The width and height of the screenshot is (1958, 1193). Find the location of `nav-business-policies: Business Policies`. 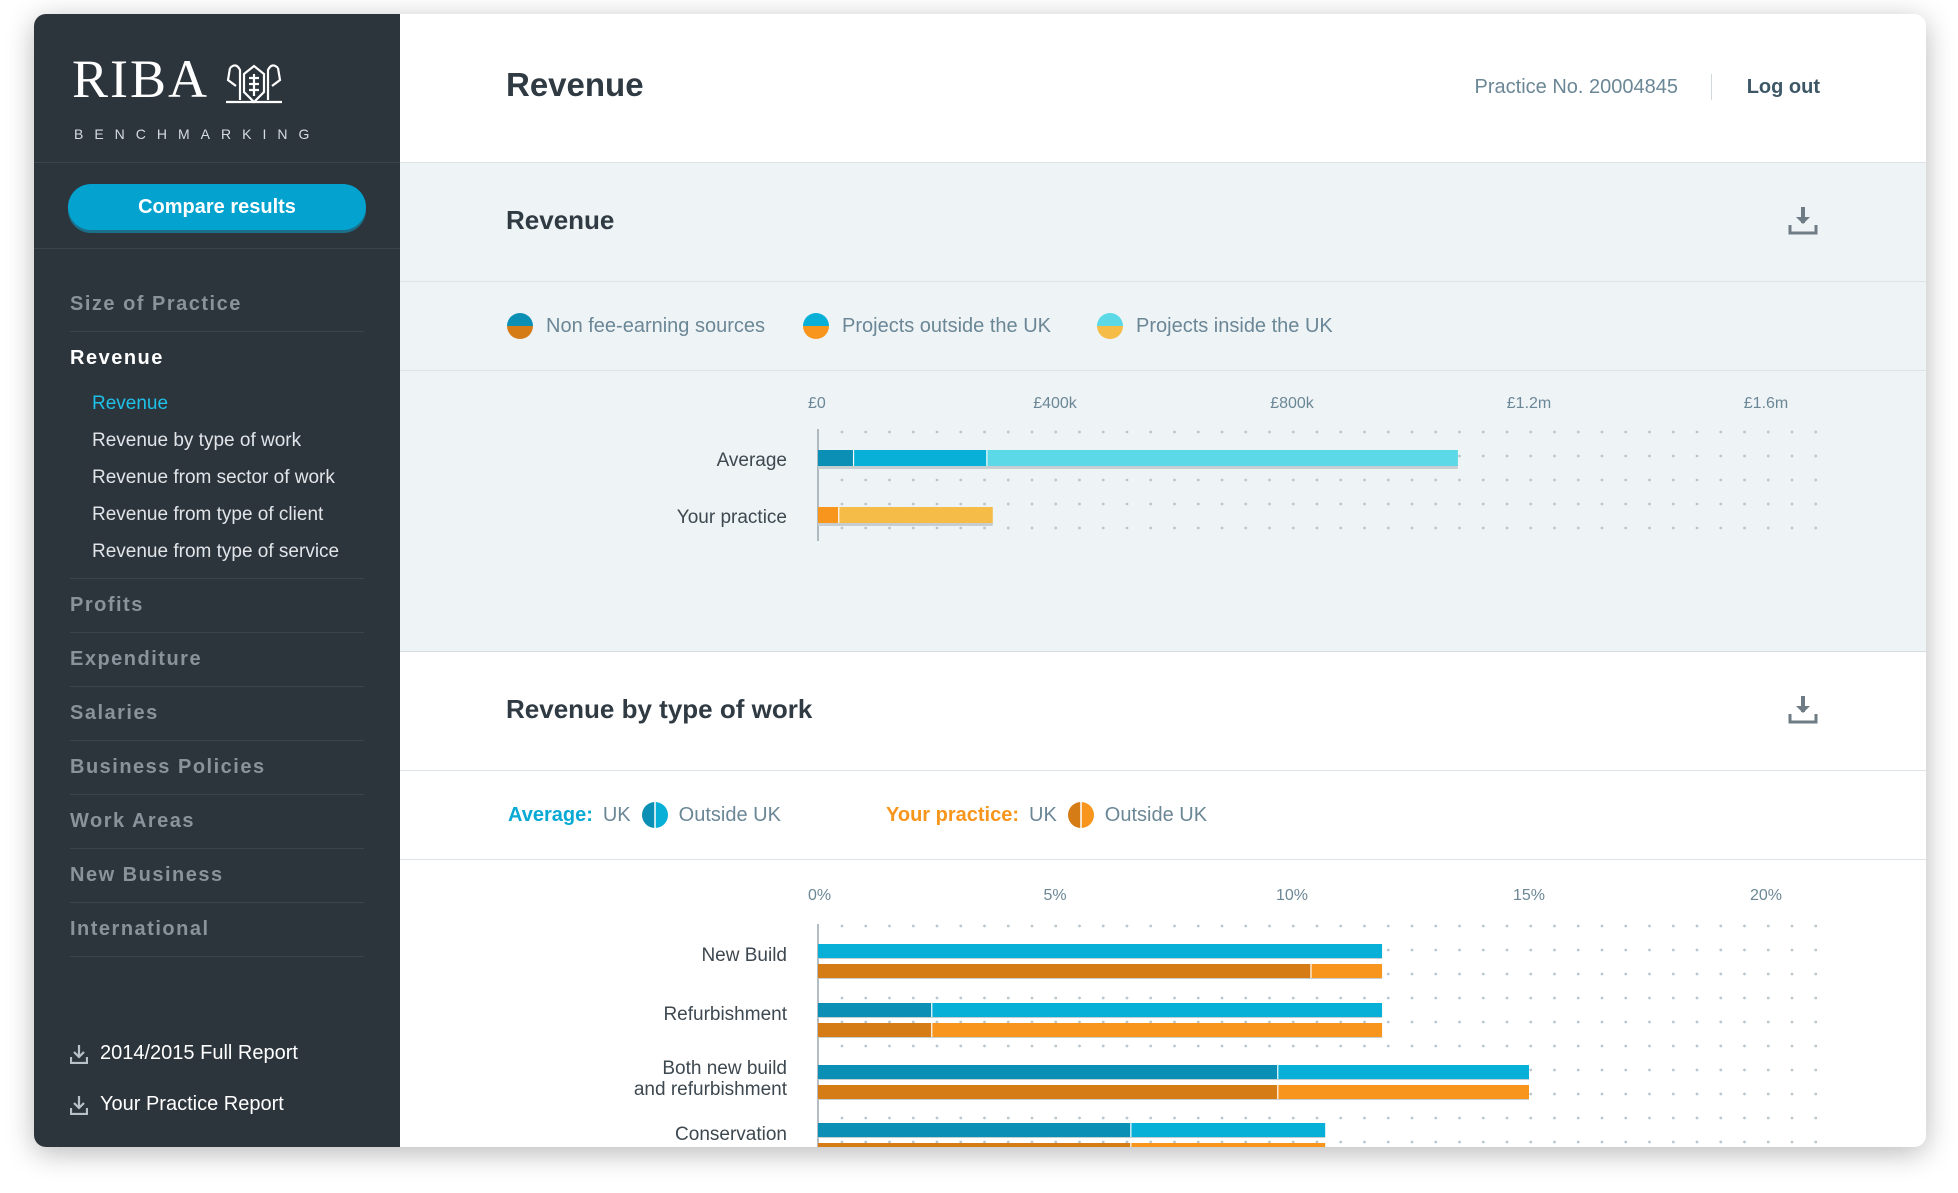

nav-business-policies: Business Policies is located at coordinates (217, 768).